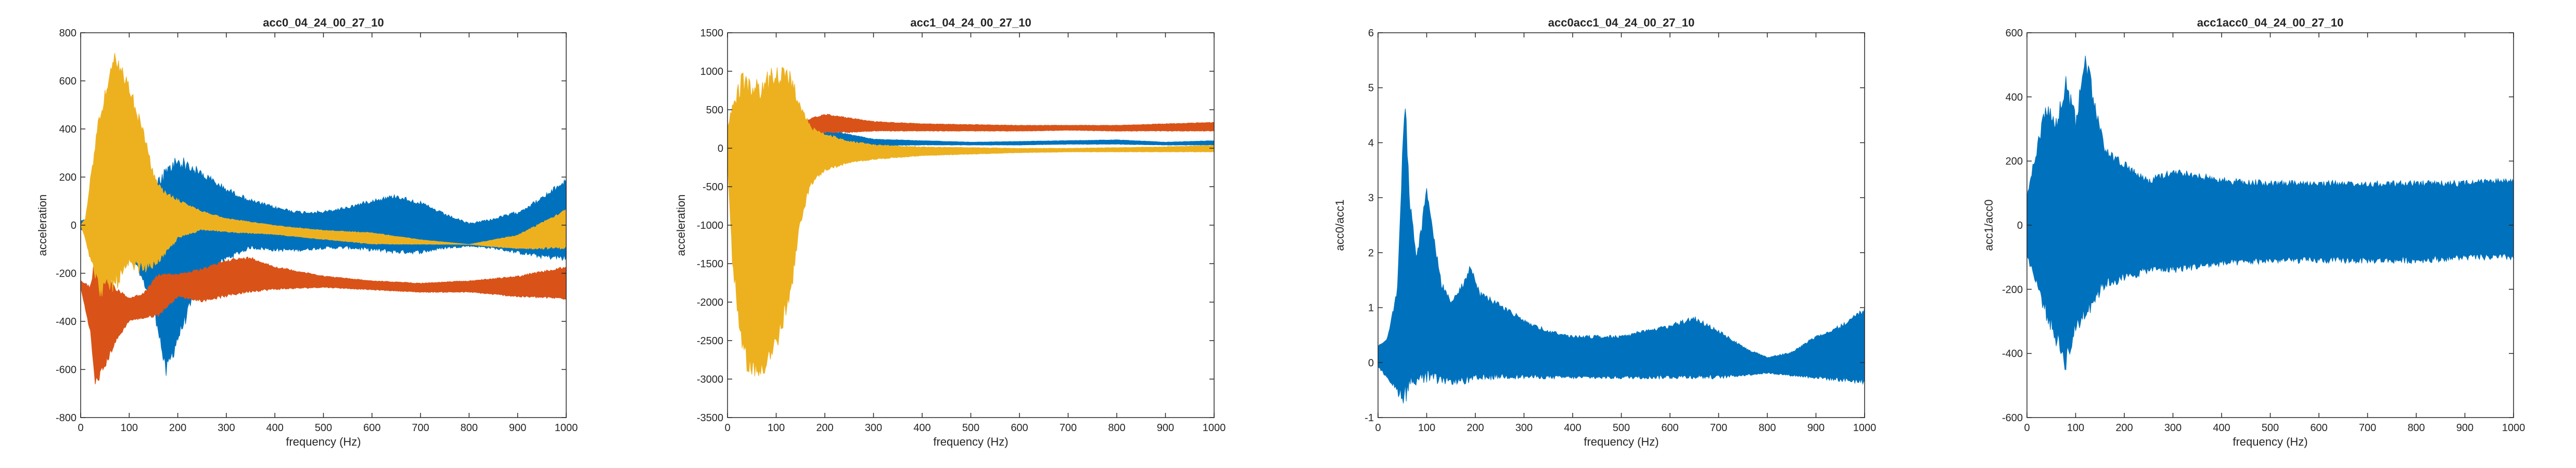 The image size is (2576, 468). What do you see at coordinates (66, 418) in the screenshot?
I see `y-tick-label: -800` at bounding box center [66, 418].